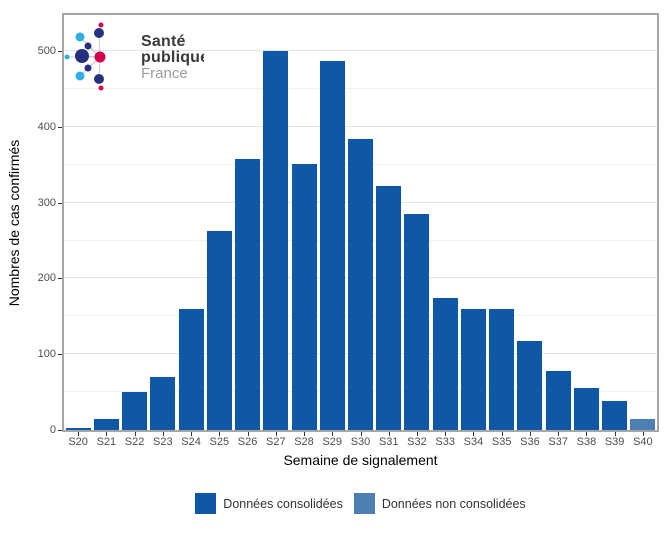 The height and width of the screenshot is (537, 672). I want to click on x-tick-label-S34: S34, so click(473, 442).